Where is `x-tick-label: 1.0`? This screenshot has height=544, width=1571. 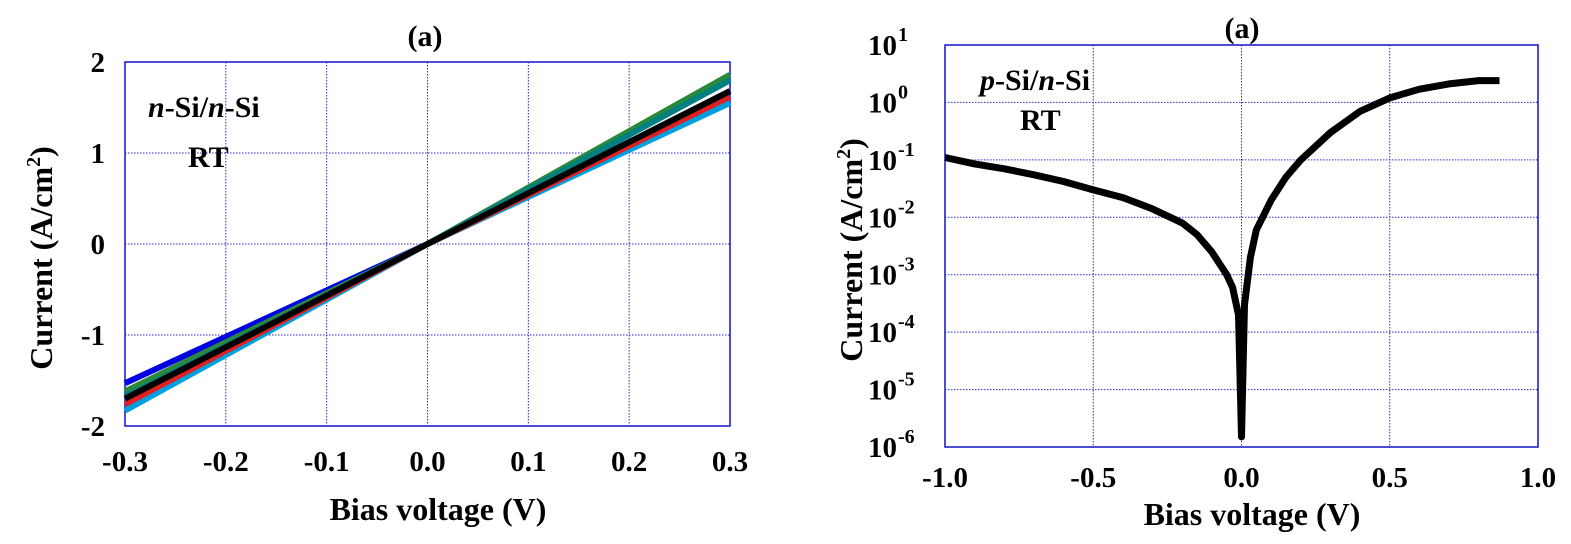 x-tick-label: 1.0 is located at coordinates (1538, 478).